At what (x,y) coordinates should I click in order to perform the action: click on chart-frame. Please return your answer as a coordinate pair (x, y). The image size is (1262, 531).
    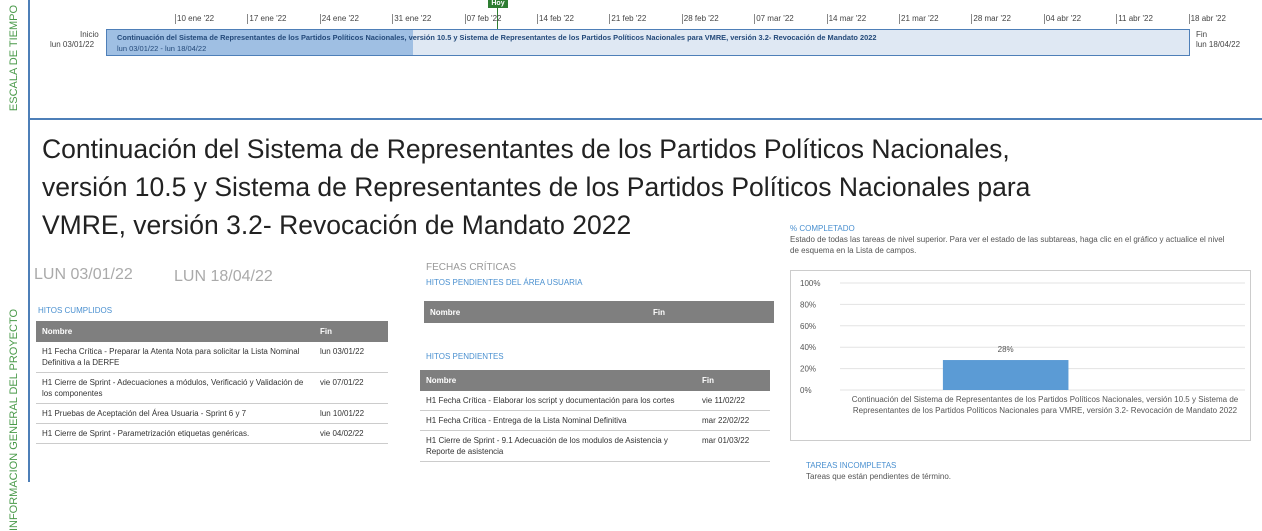
    Looking at the image, I should click on (1020, 355).